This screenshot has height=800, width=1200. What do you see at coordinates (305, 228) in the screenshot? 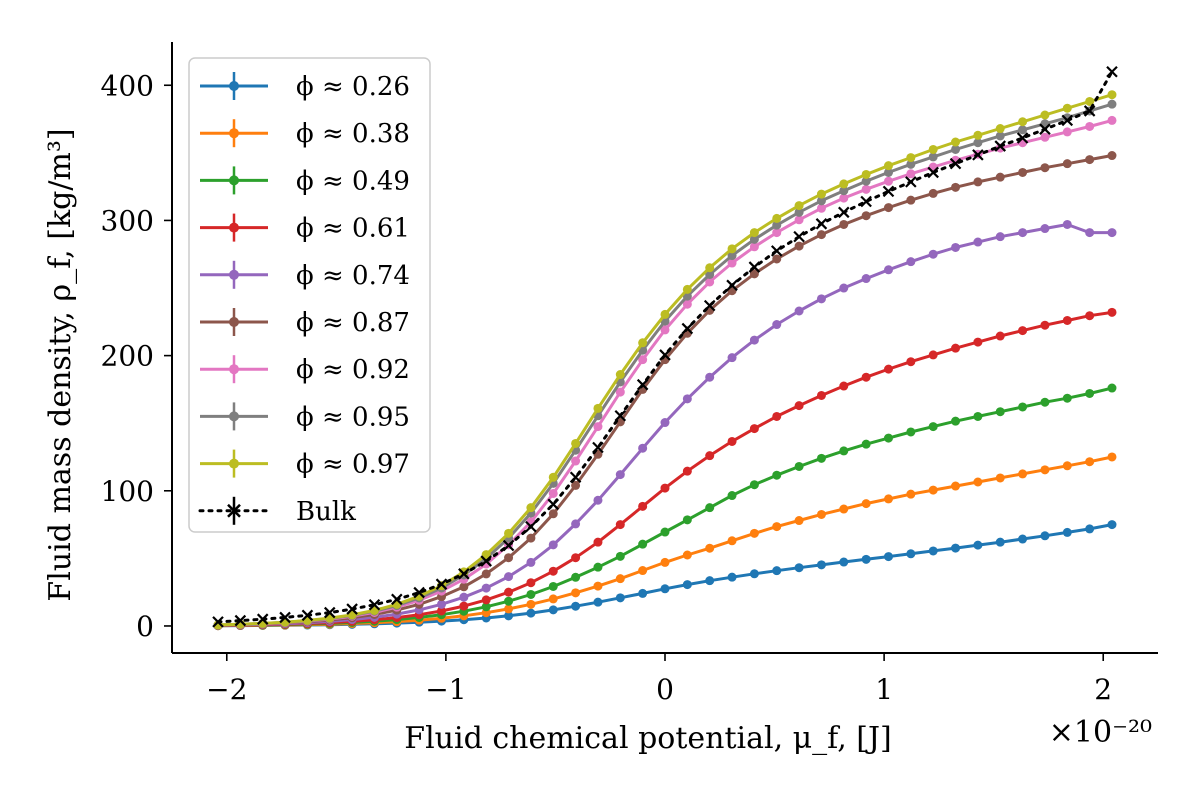
I see `legend-item: ϕ ≈ 0.61` at bounding box center [305, 228].